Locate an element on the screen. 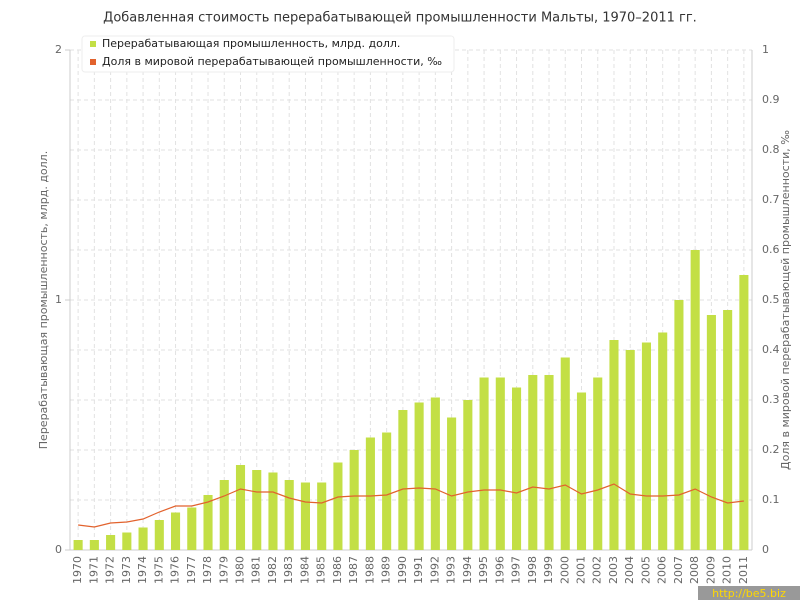 Image resolution: width=800 pixels, height=600 pixels. x-tick-label: 1985 is located at coordinates (321, 570).